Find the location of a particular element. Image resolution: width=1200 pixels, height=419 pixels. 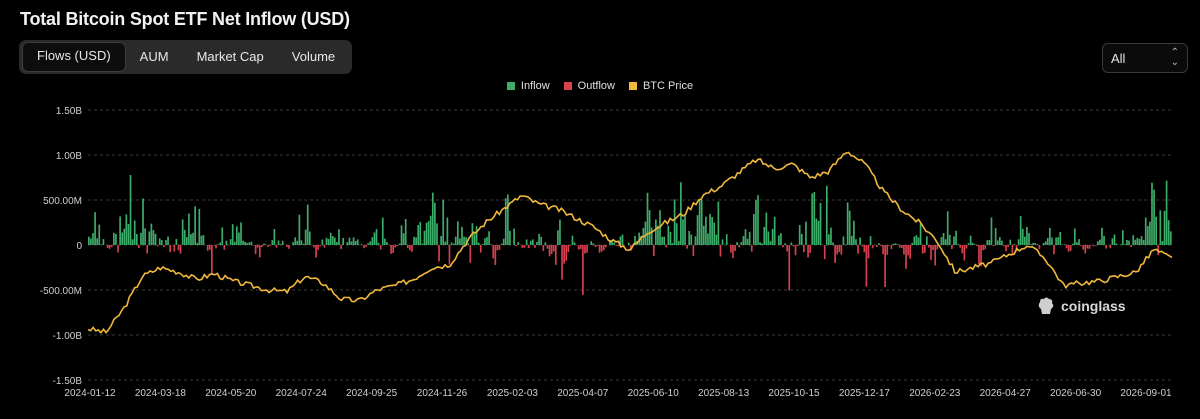

legend-inflow: Inflow is located at coordinates (528, 86).